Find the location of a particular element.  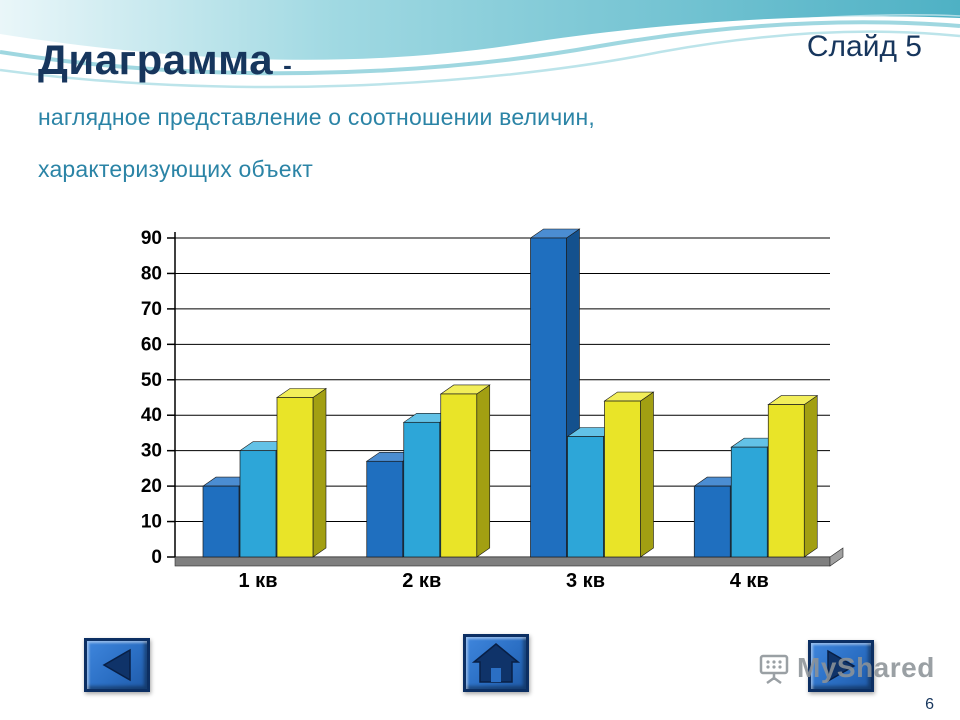

x-tick-label: 4 кв is located at coordinates (749, 581).